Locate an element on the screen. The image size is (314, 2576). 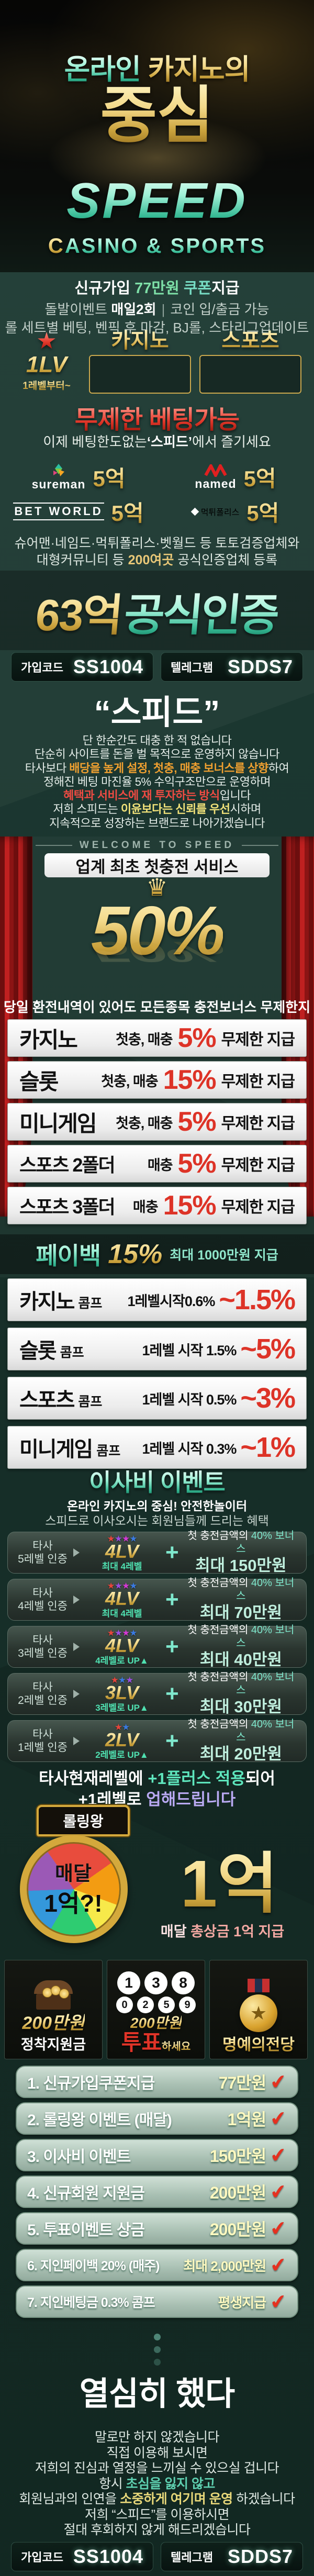
level-stars-icon: ★★ is located at coordinates (122, 1727).